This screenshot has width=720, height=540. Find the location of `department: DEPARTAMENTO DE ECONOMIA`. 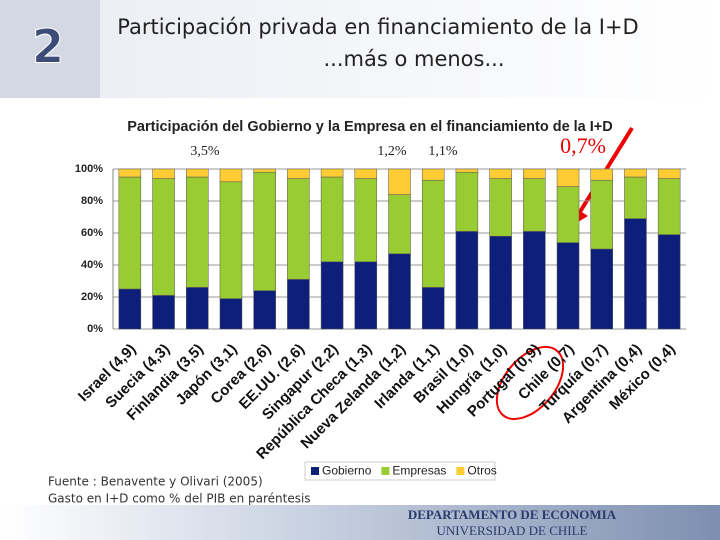

department: DEPARTAMENTO DE ECONOMIA is located at coordinates (512, 514).